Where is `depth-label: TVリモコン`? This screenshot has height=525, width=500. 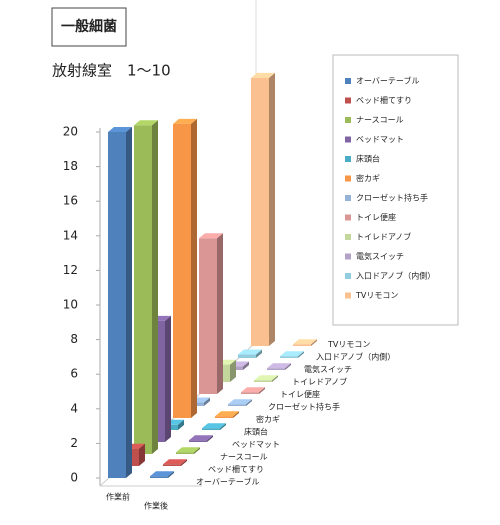
depth-label: TVリモコン is located at coordinates (348, 344).